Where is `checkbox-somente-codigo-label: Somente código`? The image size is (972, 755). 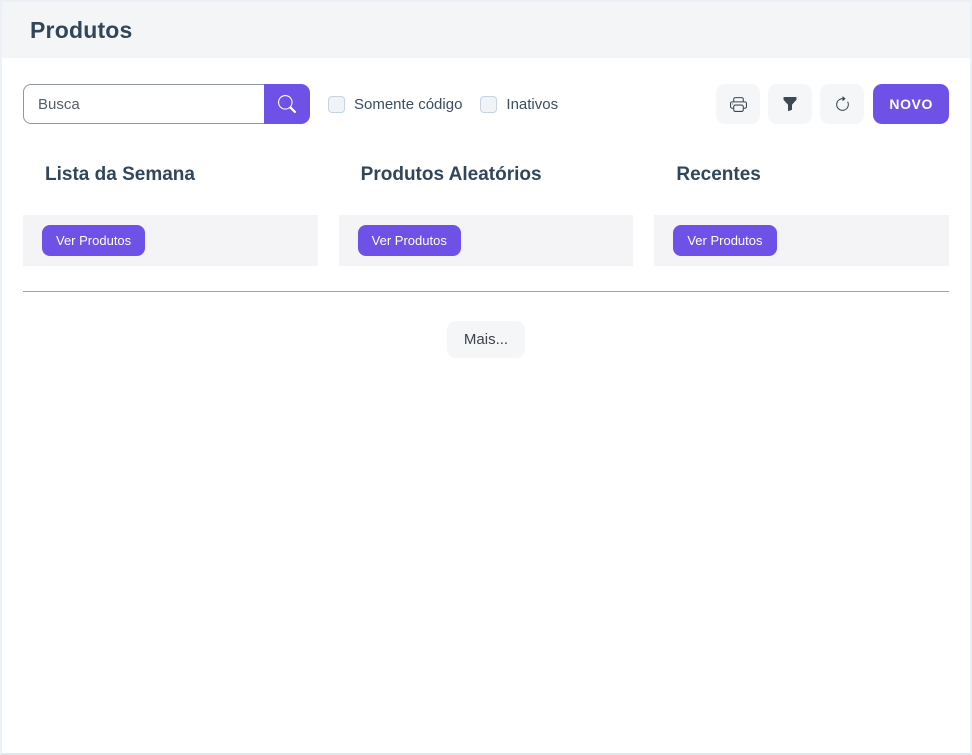 checkbox-somente-codigo-label: Somente código is located at coordinates (408, 104).